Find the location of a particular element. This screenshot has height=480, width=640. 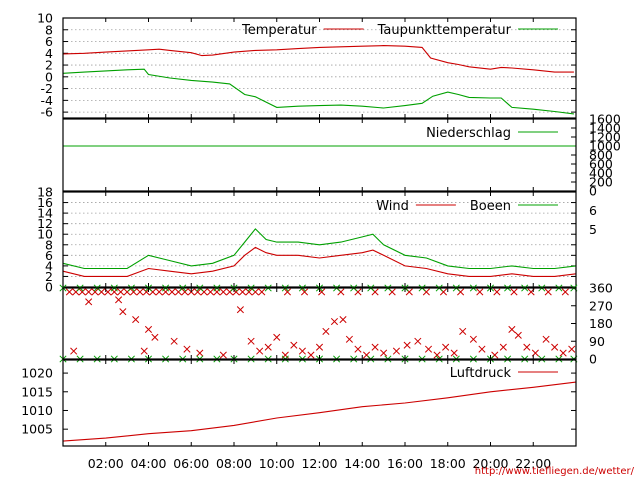

y-tick-label: 14 is located at coordinates (45, 213).